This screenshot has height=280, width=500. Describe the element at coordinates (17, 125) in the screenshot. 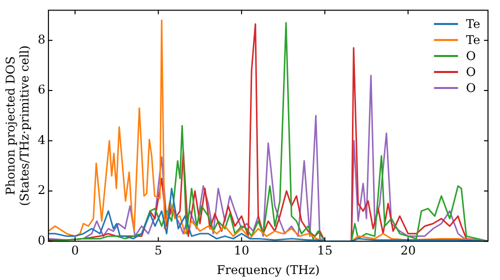

I see `y-axis-title: Phonon projected DOS (States/THz·primitive cell)` at that location.